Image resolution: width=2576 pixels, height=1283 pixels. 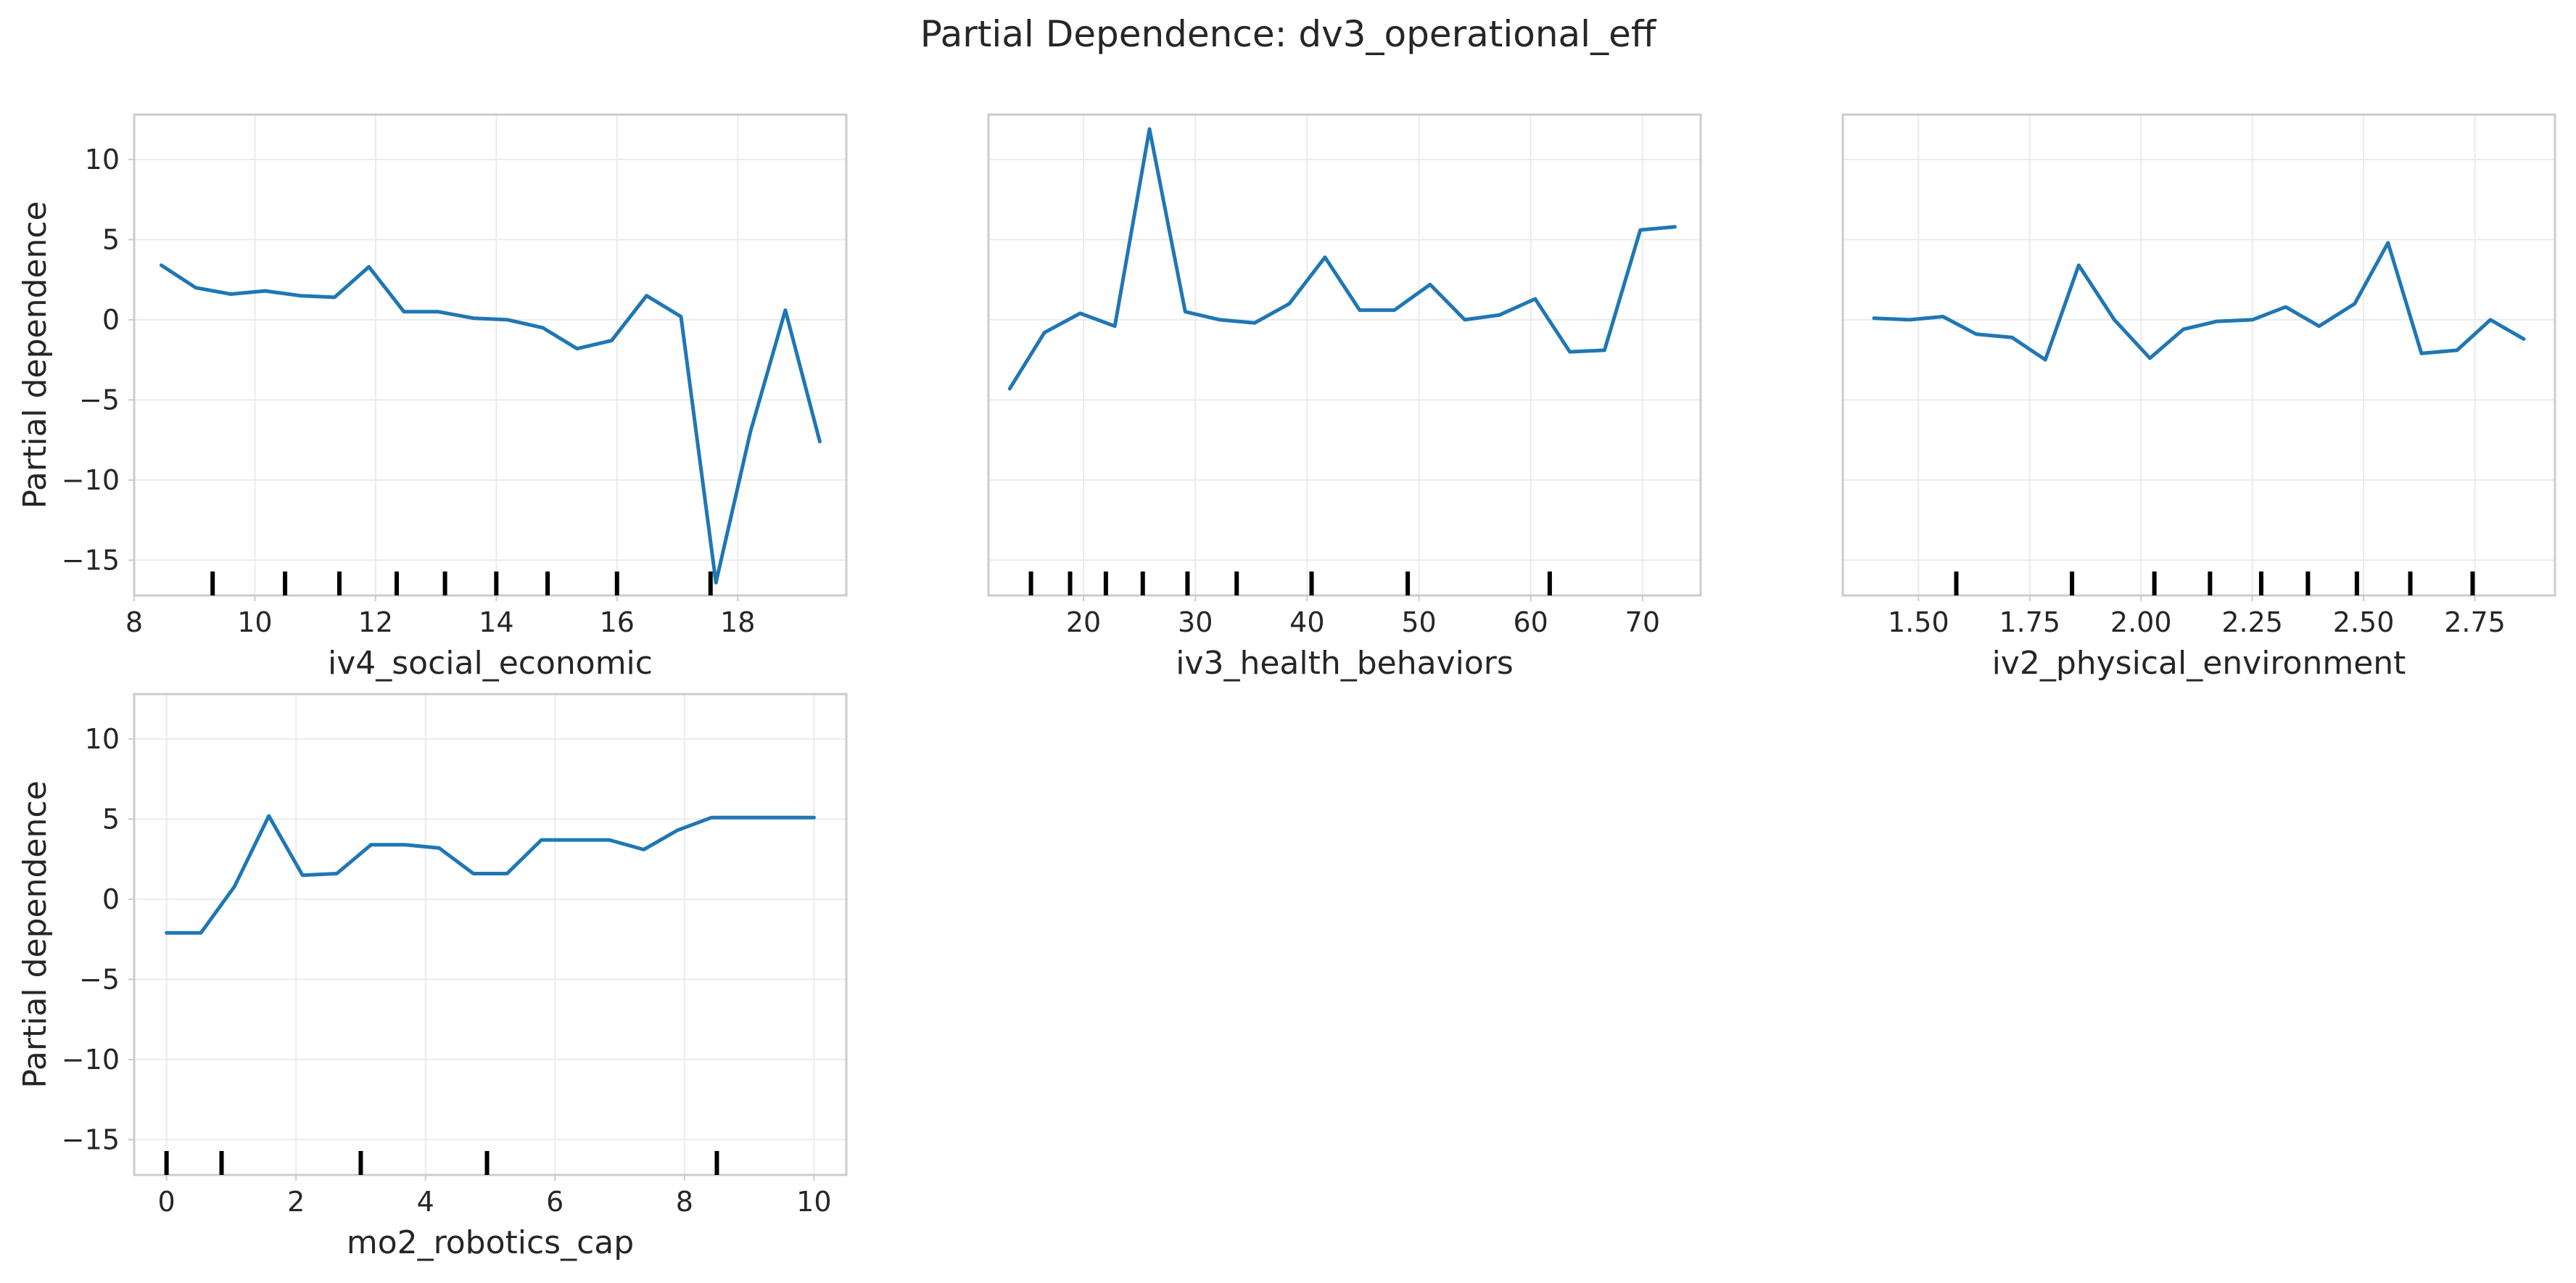 I want to click on x-tick-label: 2, so click(x=296, y=1202).